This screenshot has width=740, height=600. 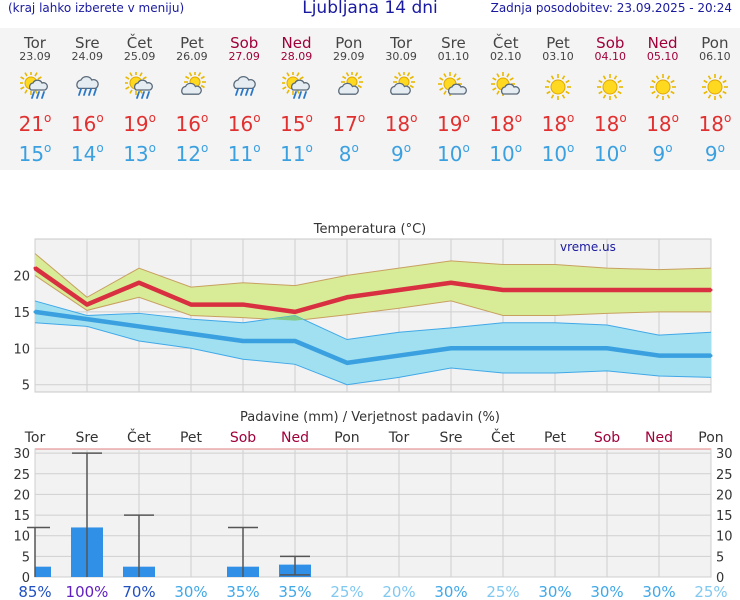 What do you see at coordinates (373, 342) in the screenshot?
I see `min-temperature-band` at bounding box center [373, 342].